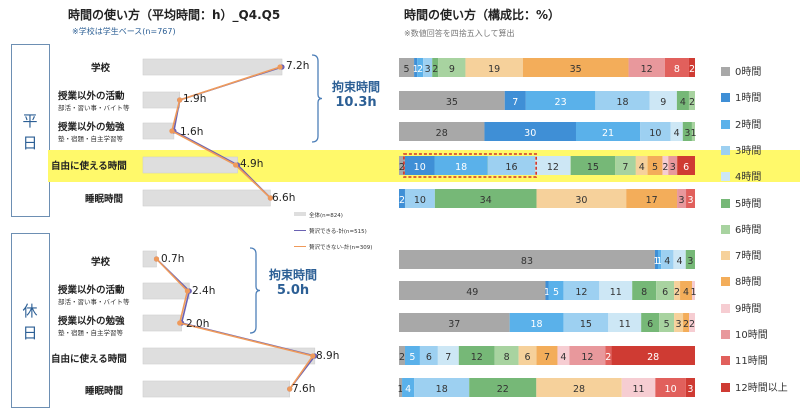 The width and height of the screenshot is (800, 413). I want to click on legend-item: 12時間以上, so click(754, 386).